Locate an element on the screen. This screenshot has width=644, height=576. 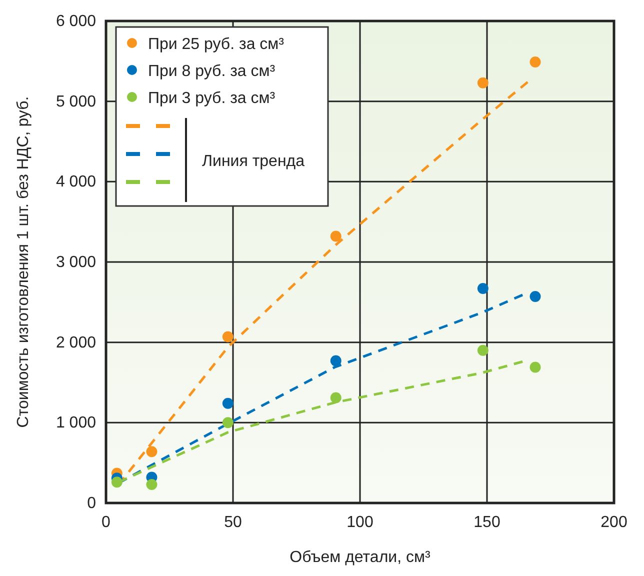
x-tick-label: 50 is located at coordinates (233, 522).